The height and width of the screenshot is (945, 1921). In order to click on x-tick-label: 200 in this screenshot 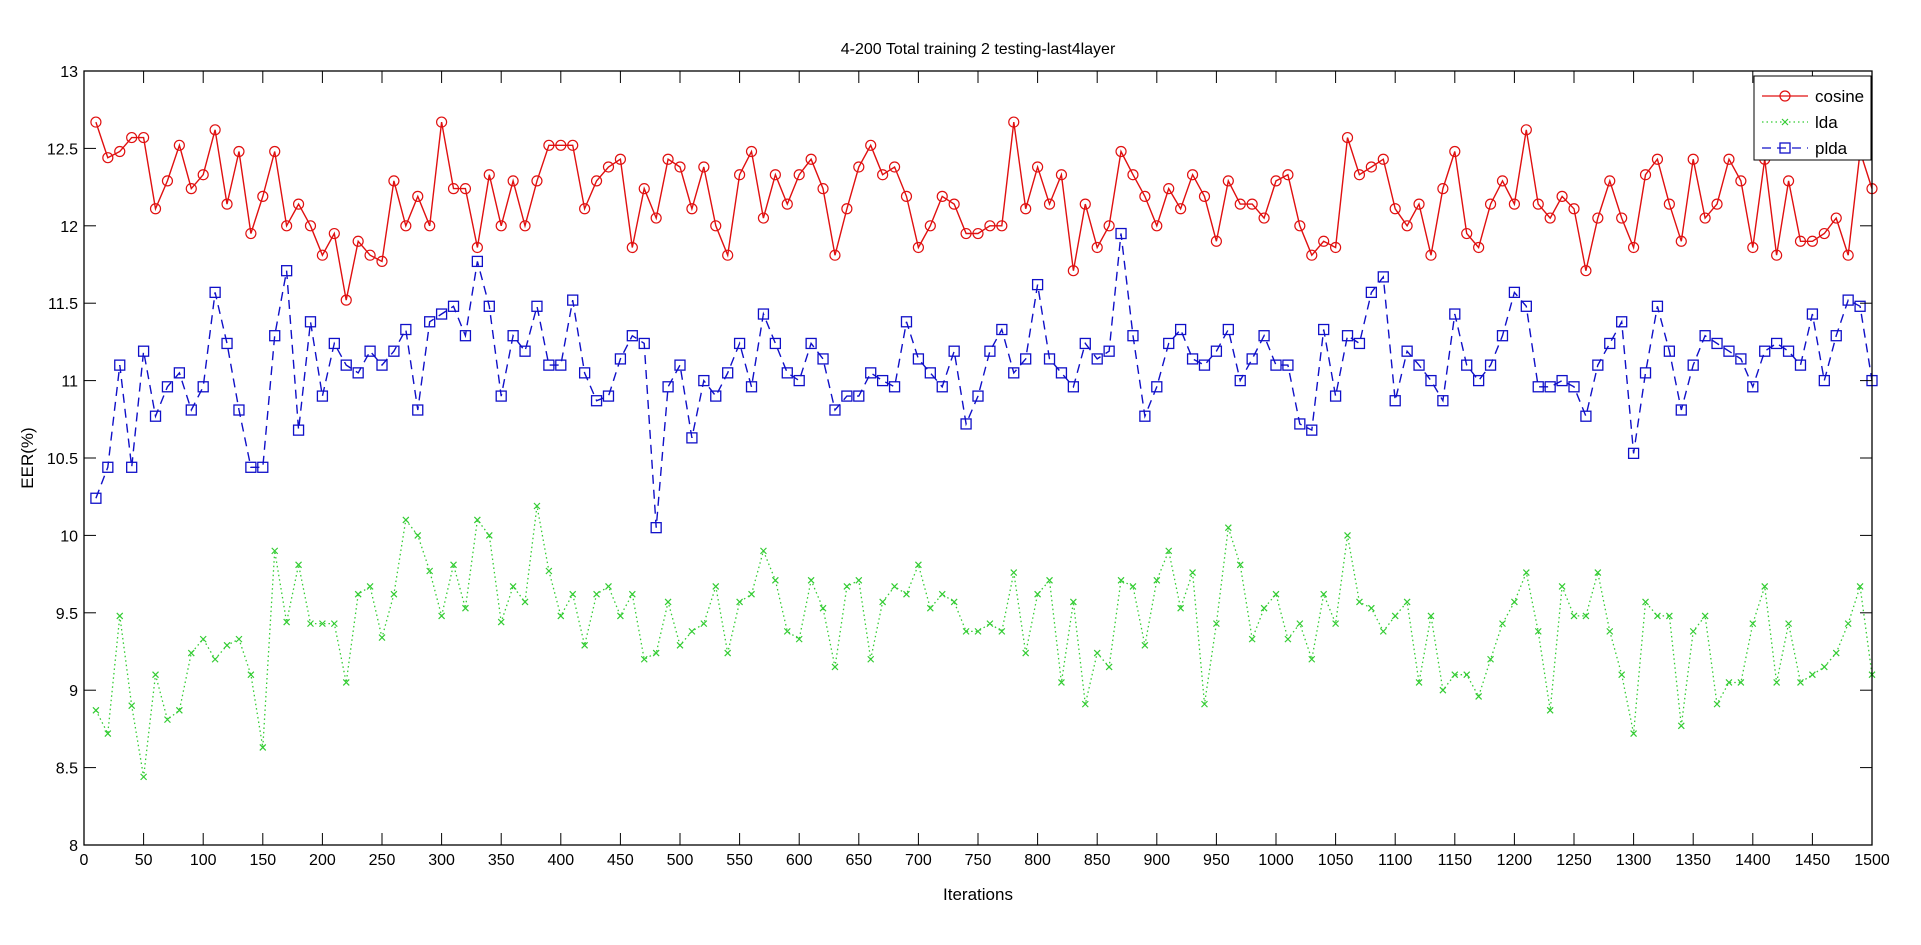, I will do `click(322, 860)`.